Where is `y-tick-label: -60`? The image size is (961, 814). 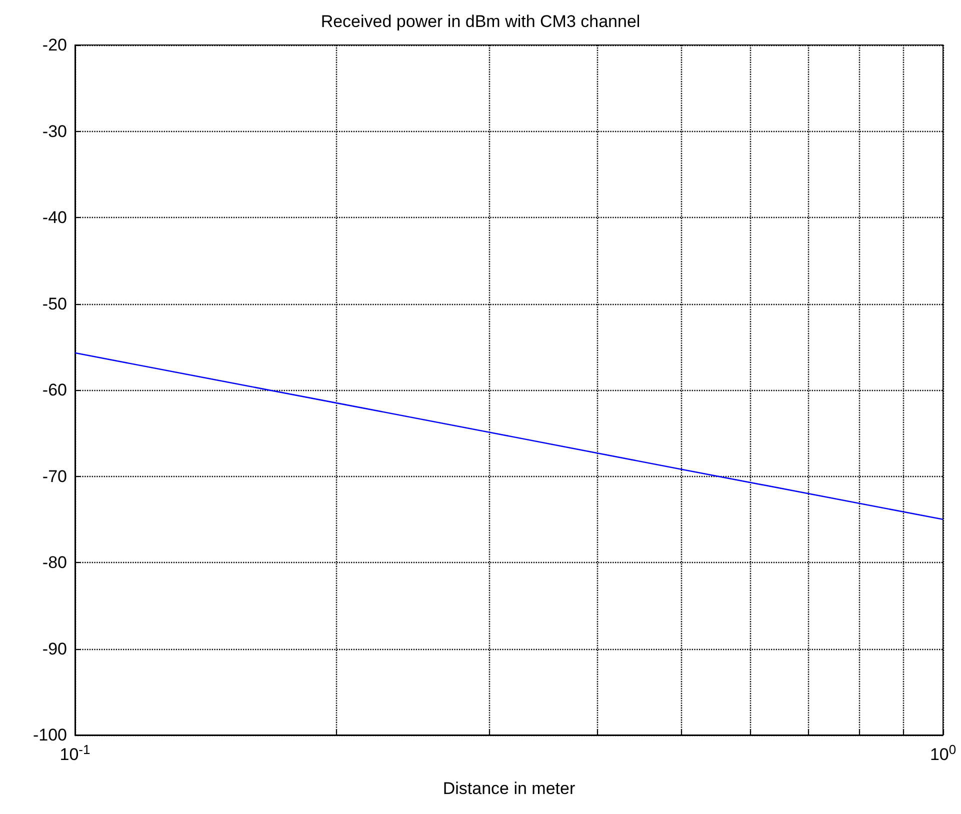
y-tick-label: -60 is located at coordinates (54, 390).